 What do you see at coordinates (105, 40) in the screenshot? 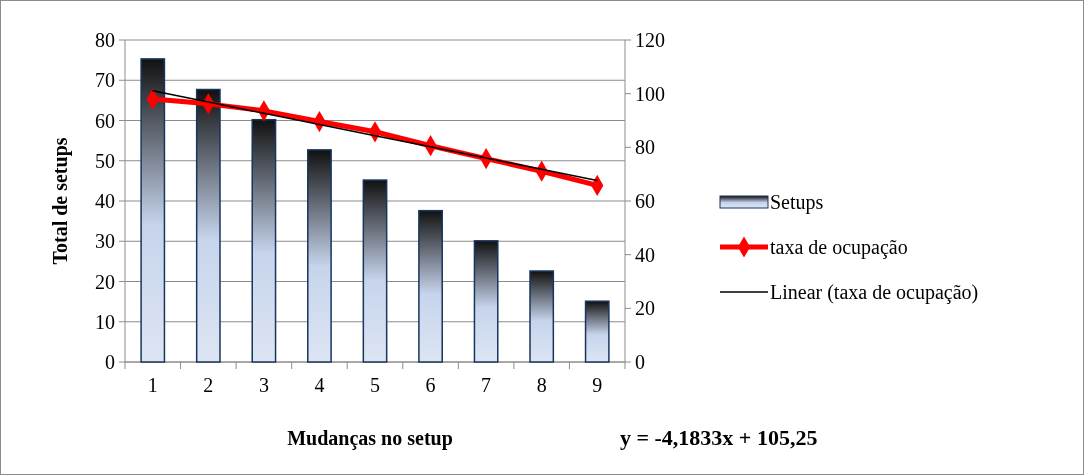
I see `y-tick-label: 80` at bounding box center [105, 40].